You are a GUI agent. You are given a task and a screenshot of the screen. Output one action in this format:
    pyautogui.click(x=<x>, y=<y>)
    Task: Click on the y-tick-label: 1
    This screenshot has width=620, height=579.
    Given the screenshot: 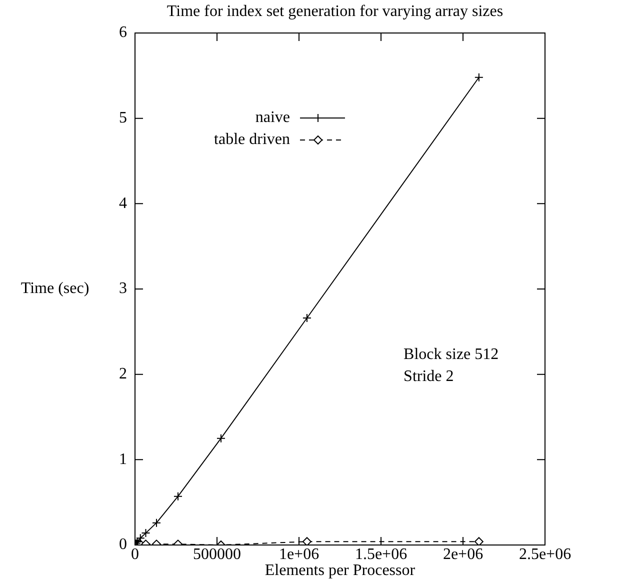 What is the action you would take?
    pyautogui.click(x=123, y=459)
    